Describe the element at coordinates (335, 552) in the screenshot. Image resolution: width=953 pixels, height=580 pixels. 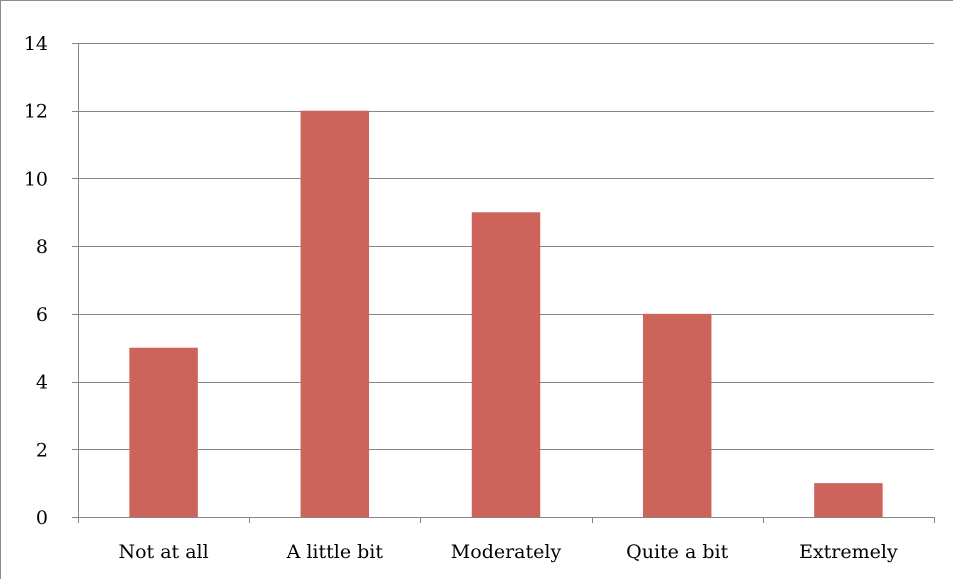
I see `x-tick-label: A little bit` at that location.